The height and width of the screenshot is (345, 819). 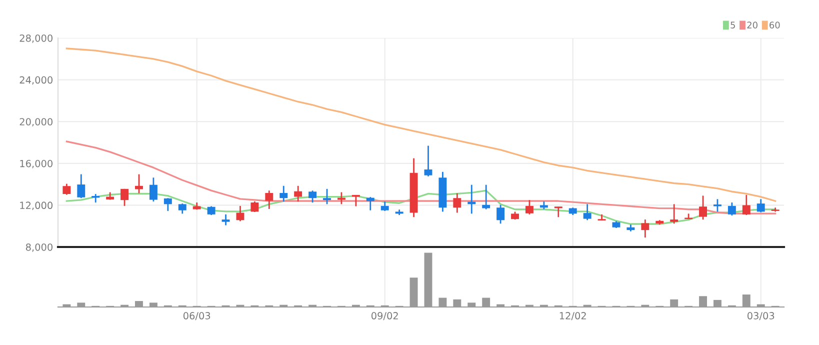 I want to click on y-tick-label: 12,000, so click(x=36, y=206).